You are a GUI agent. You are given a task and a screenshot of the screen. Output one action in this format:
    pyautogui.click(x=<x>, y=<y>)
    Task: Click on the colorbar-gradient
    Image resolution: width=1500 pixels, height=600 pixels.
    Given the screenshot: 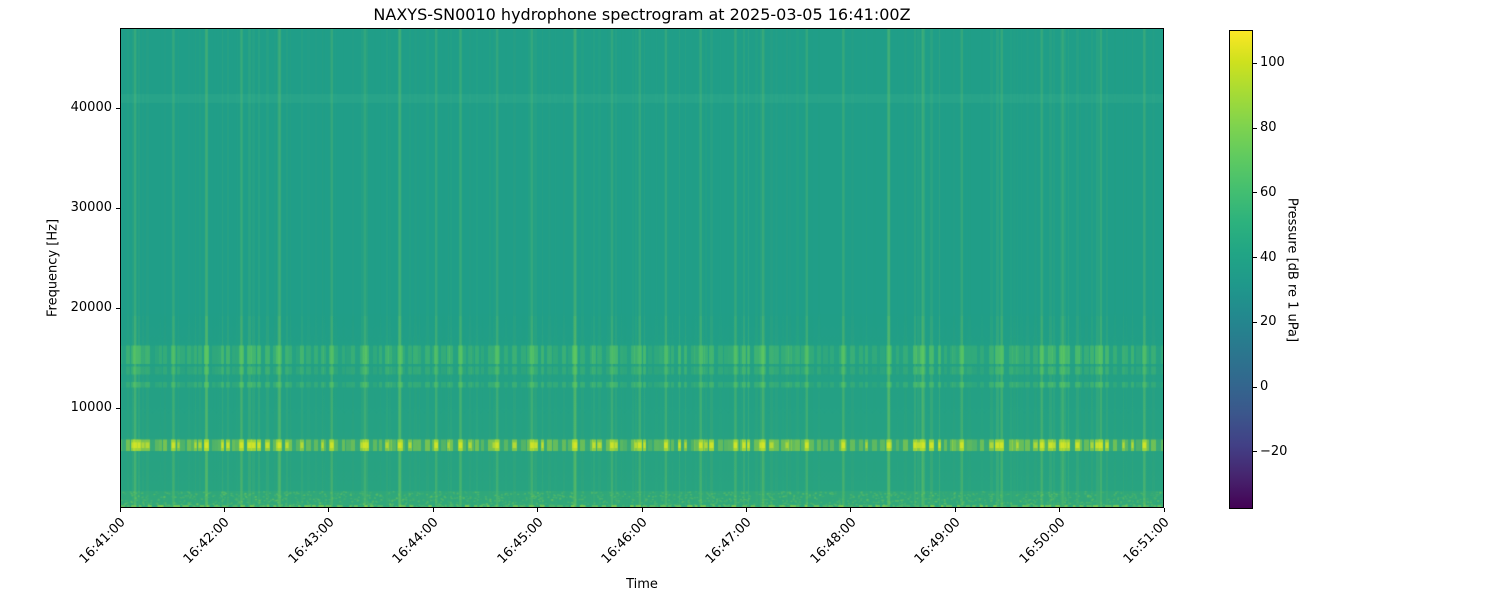 What is the action you would take?
    pyautogui.click(x=1241, y=269)
    